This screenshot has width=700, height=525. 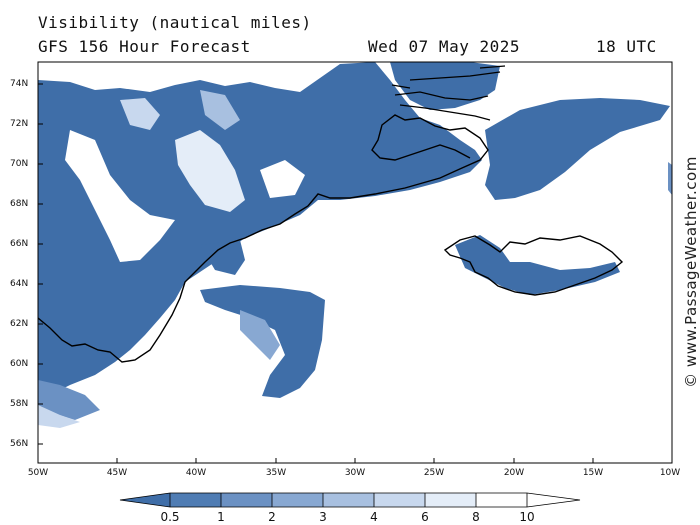 I want to click on greenland-fjords-north, so click(x=448, y=93).